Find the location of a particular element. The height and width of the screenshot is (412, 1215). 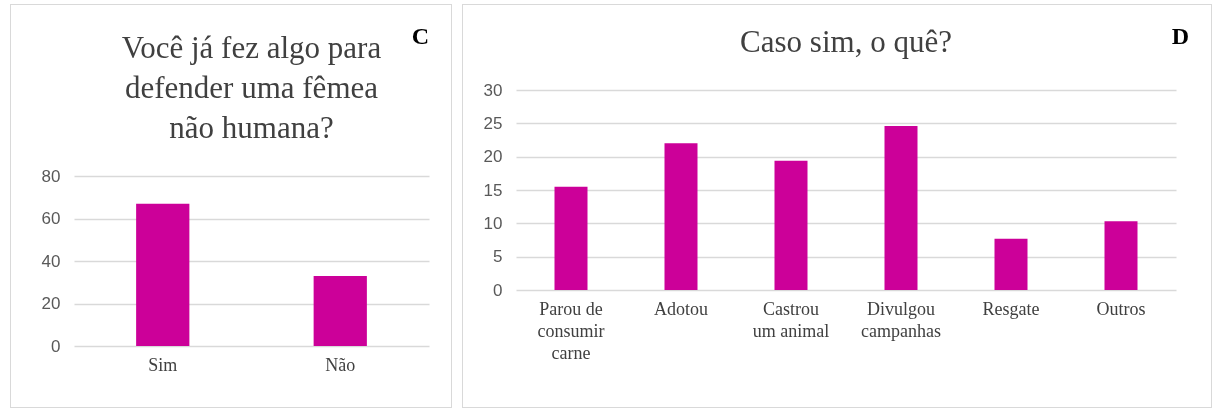

chart-title: Você já fez algo para defender uma fêmea não humana? is located at coordinates (251, 87).